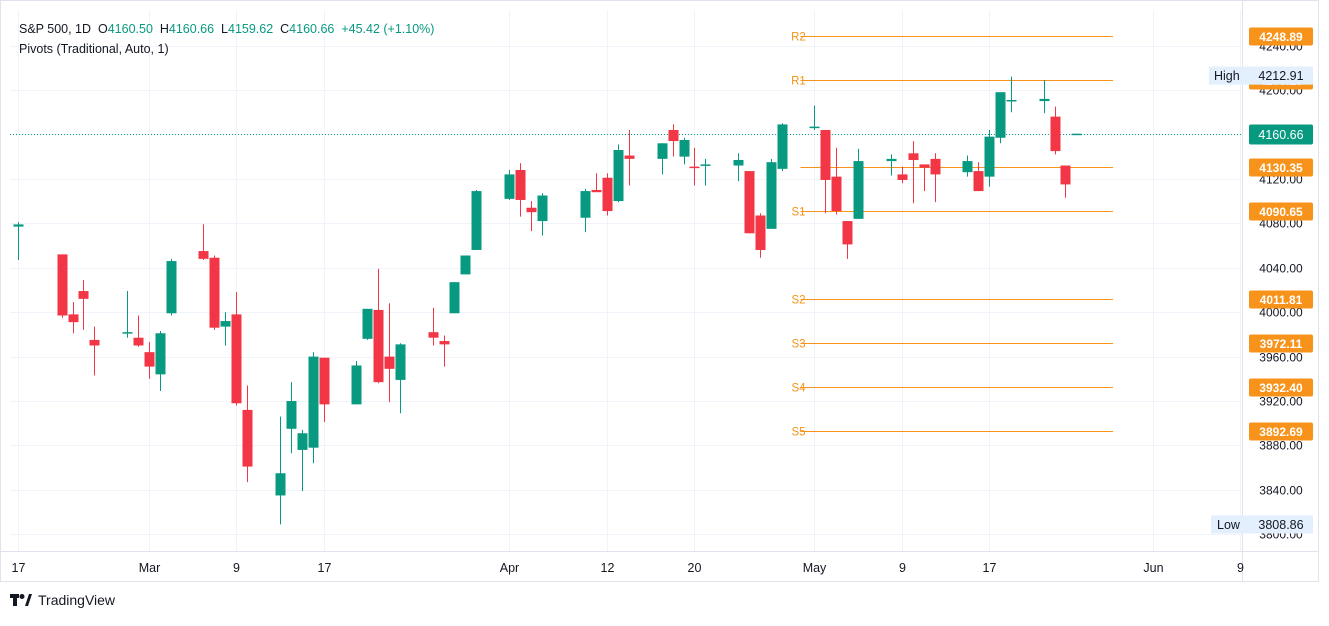  Describe the element at coordinates (55, 29) in the screenshot. I see `symbol-title: S&P 500, 1D` at that location.